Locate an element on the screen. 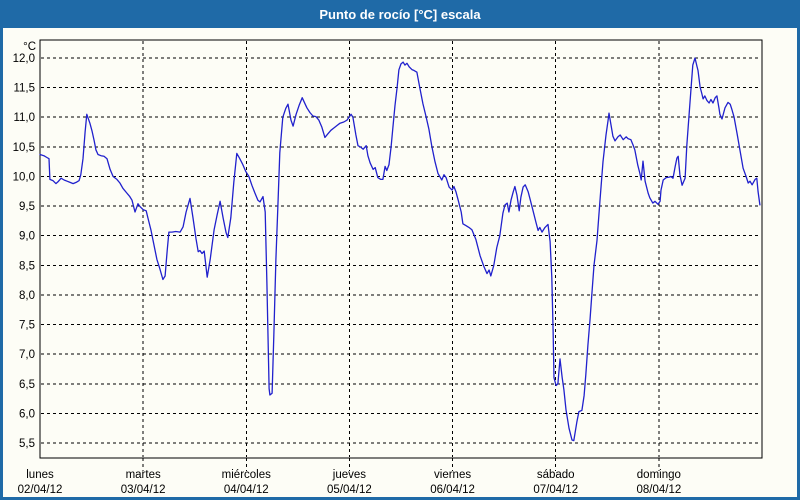  x-axis-day-label: jueves is located at coordinates (349, 475).